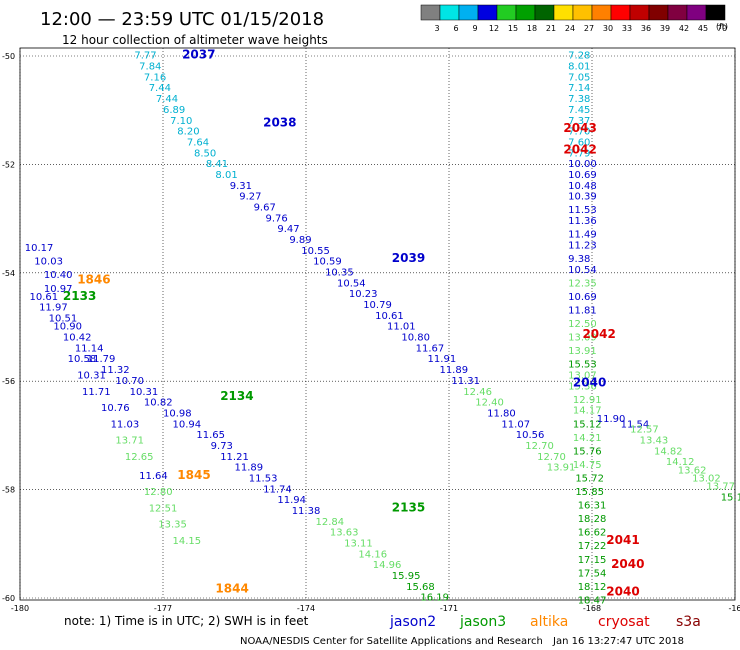 The width and height of the screenshot is (740, 650). I want to click on swh-value: 16.19, so click(434, 598).